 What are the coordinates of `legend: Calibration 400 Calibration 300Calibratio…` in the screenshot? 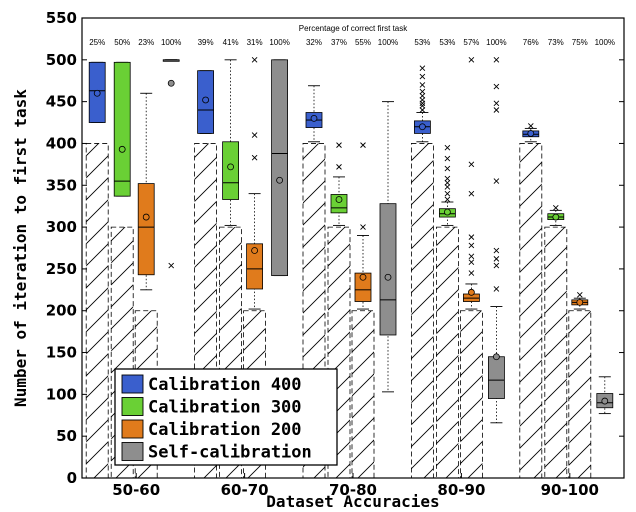 It's located at (226, 417).